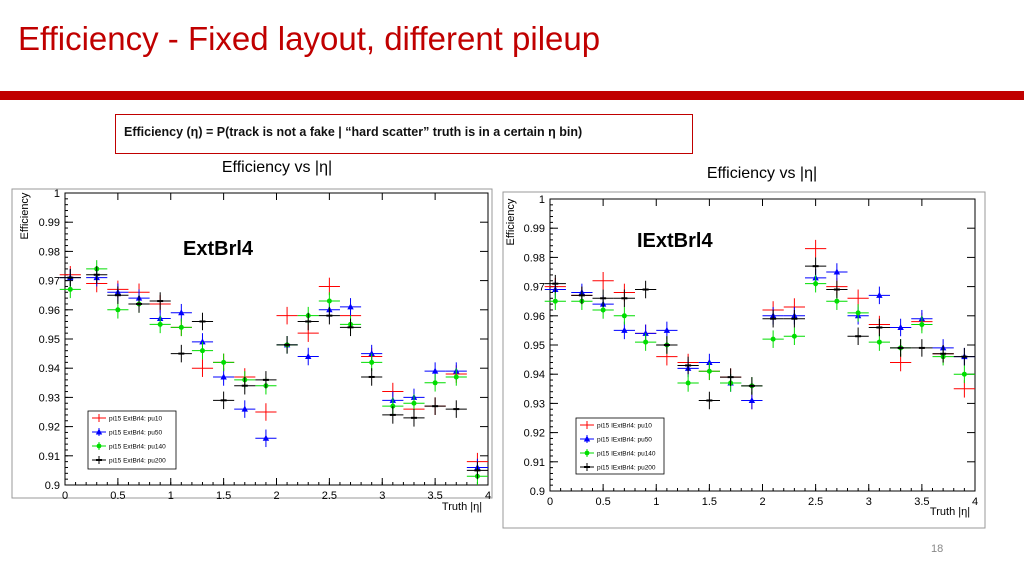 The height and width of the screenshot is (576, 1024). I want to click on y-tick-label: 0.95, so click(534, 346).